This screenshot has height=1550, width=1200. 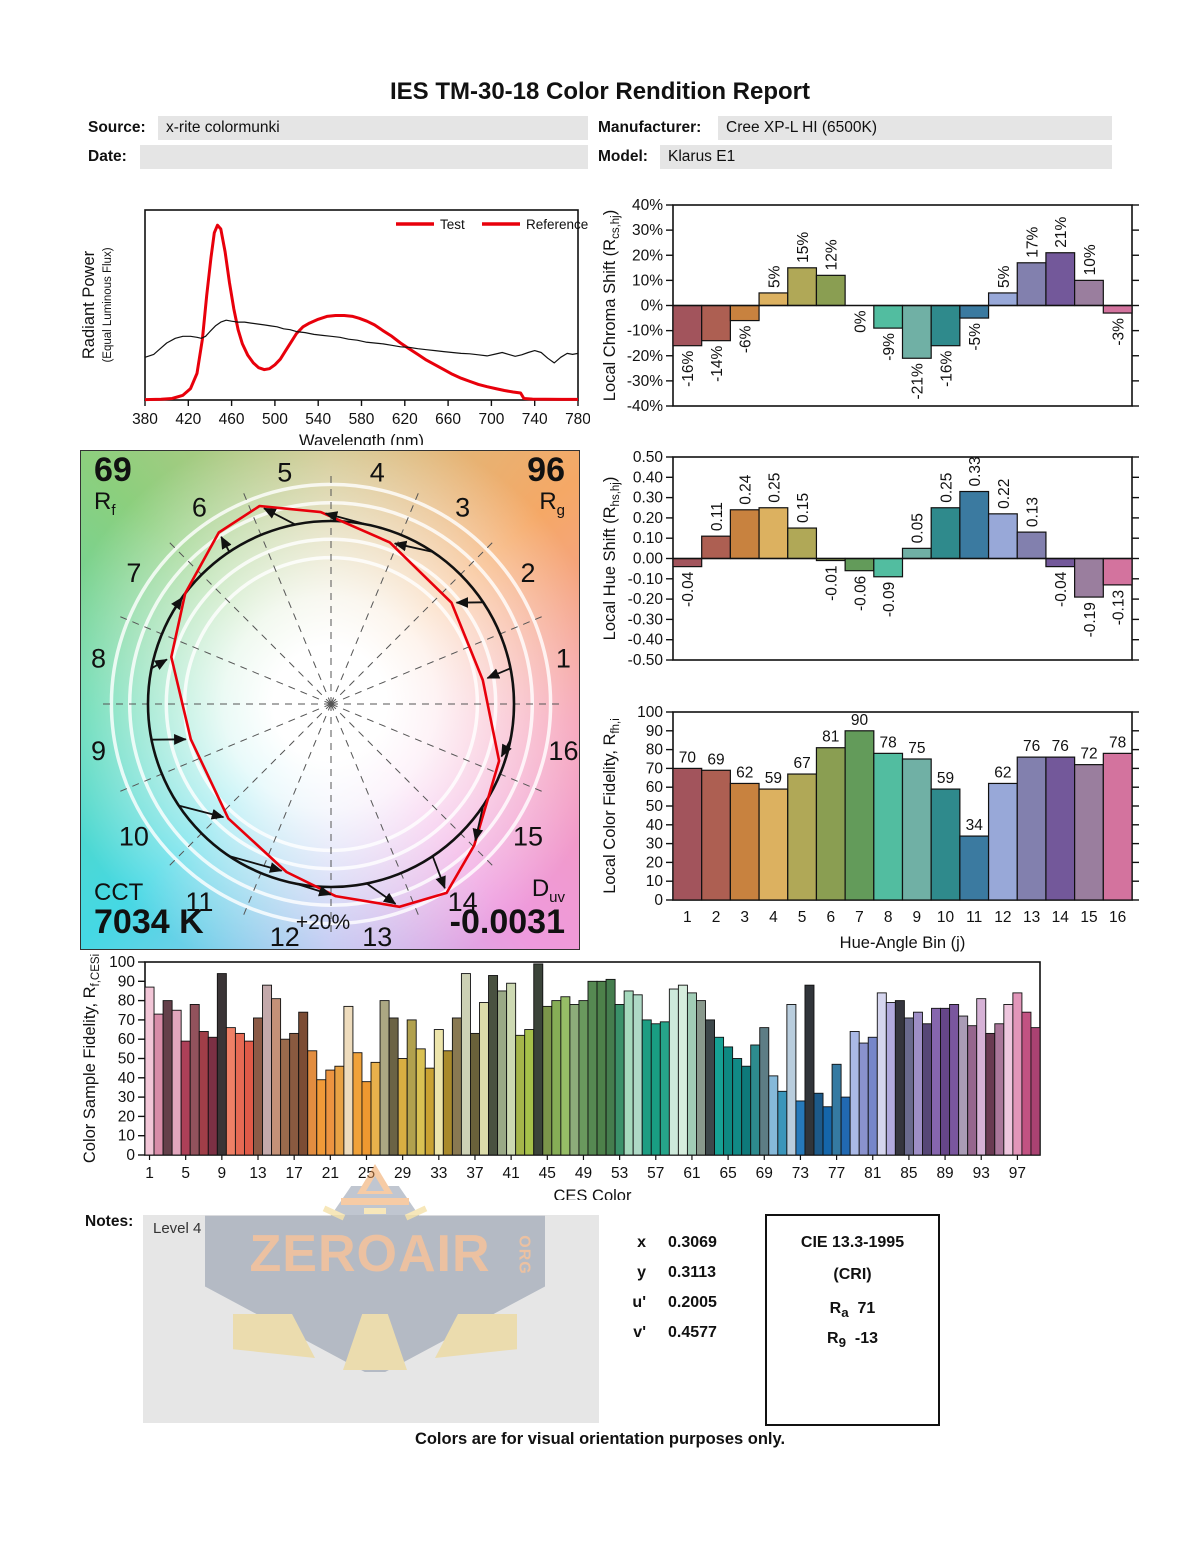 I want to click on svg-text: -0.13, so click(x=1119, y=607).